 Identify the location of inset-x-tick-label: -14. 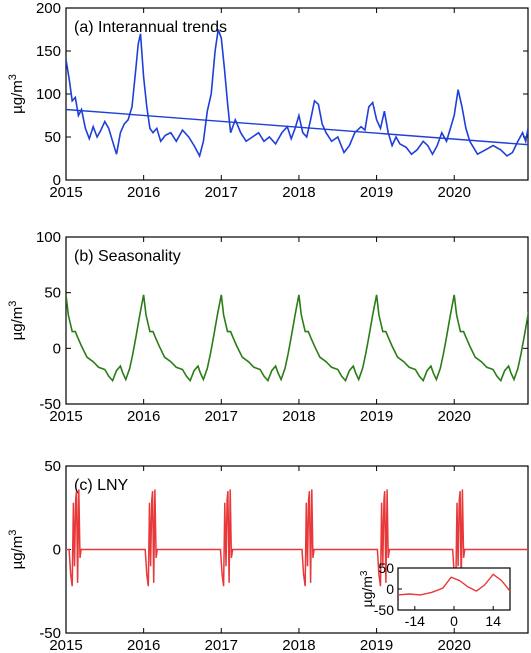
(415, 621).